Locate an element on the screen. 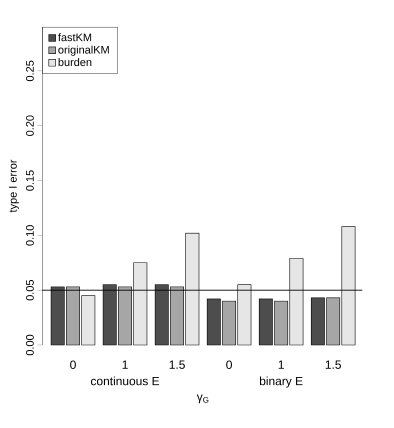 The width and height of the screenshot is (394, 428). legend-label: fastKM is located at coordinates (75, 37).